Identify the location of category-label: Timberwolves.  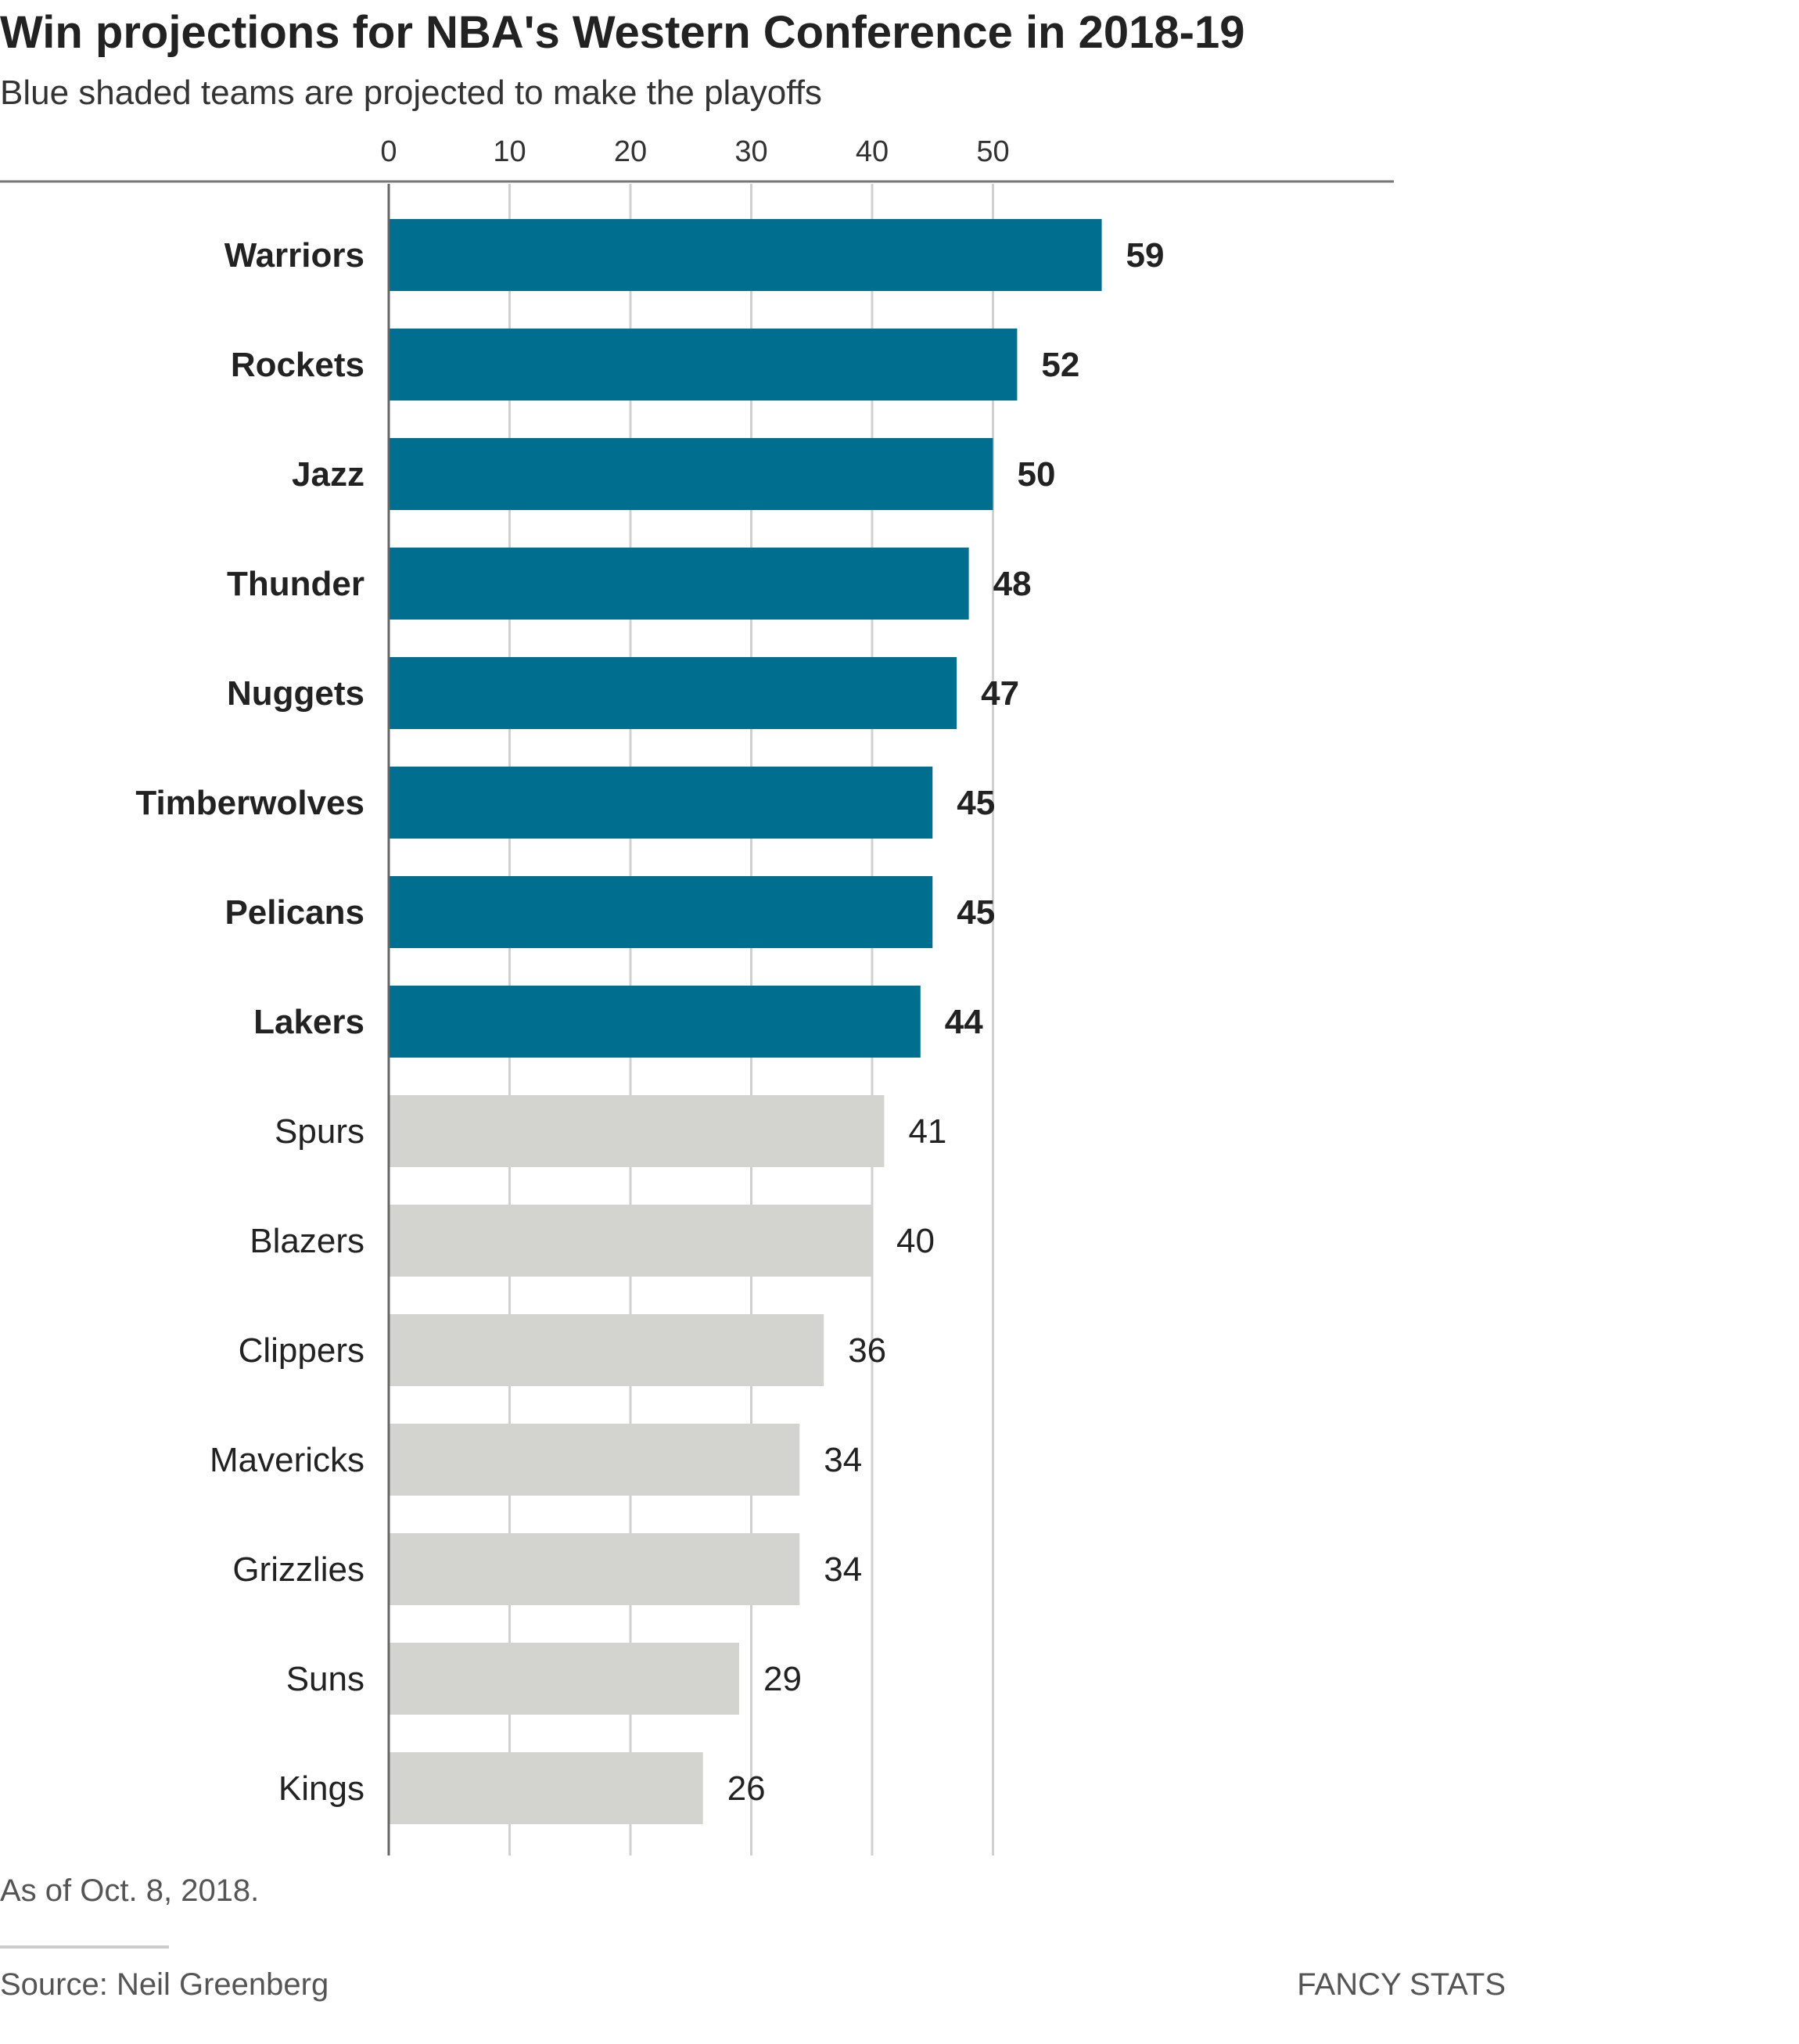
(249, 803).